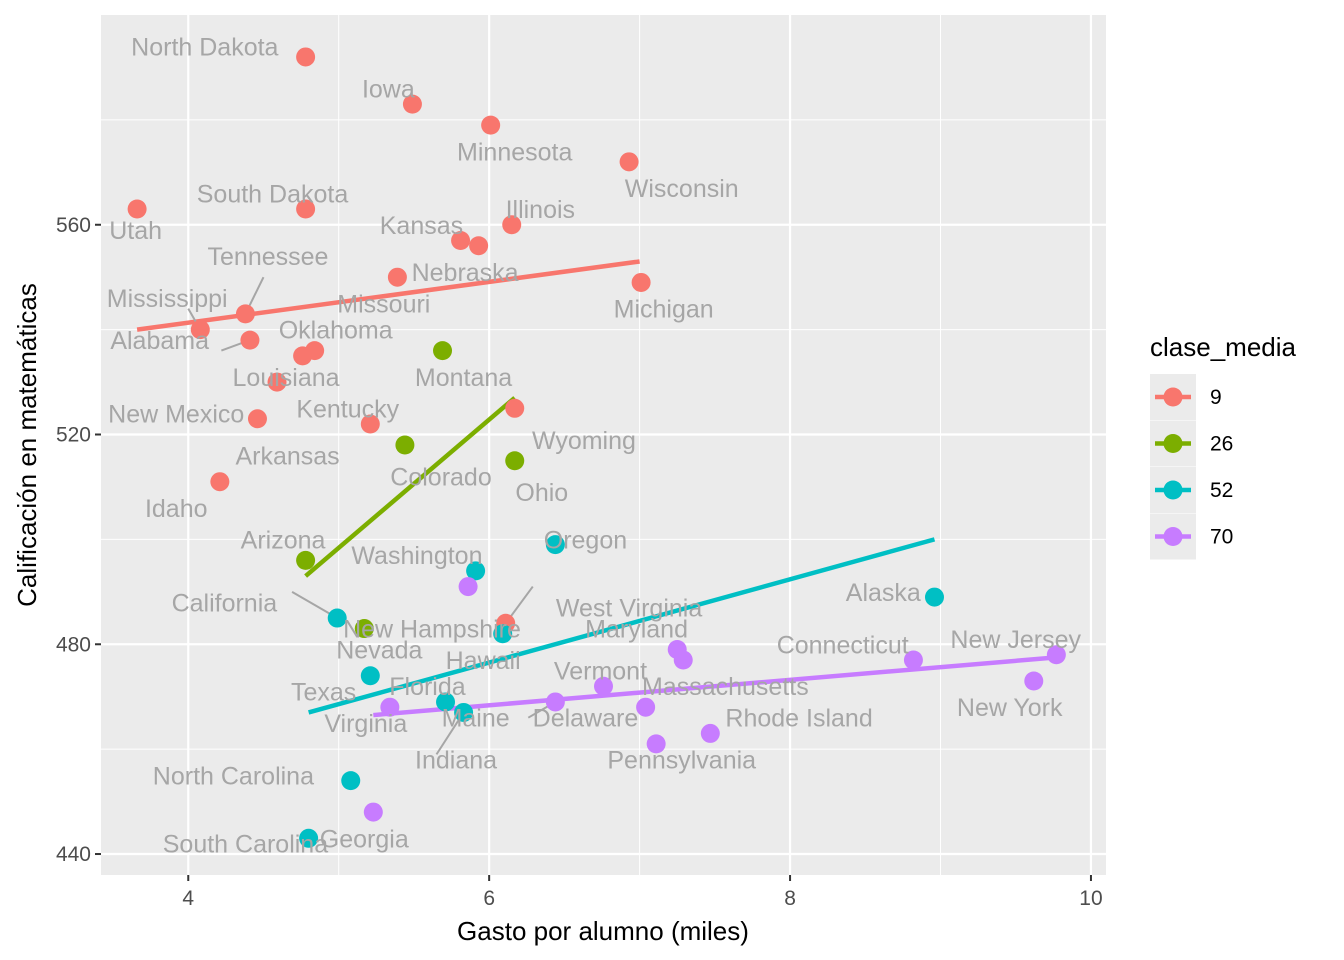  Describe the element at coordinates (1216, 397) in the screenshot. I see `legend-label: 9` at that location.